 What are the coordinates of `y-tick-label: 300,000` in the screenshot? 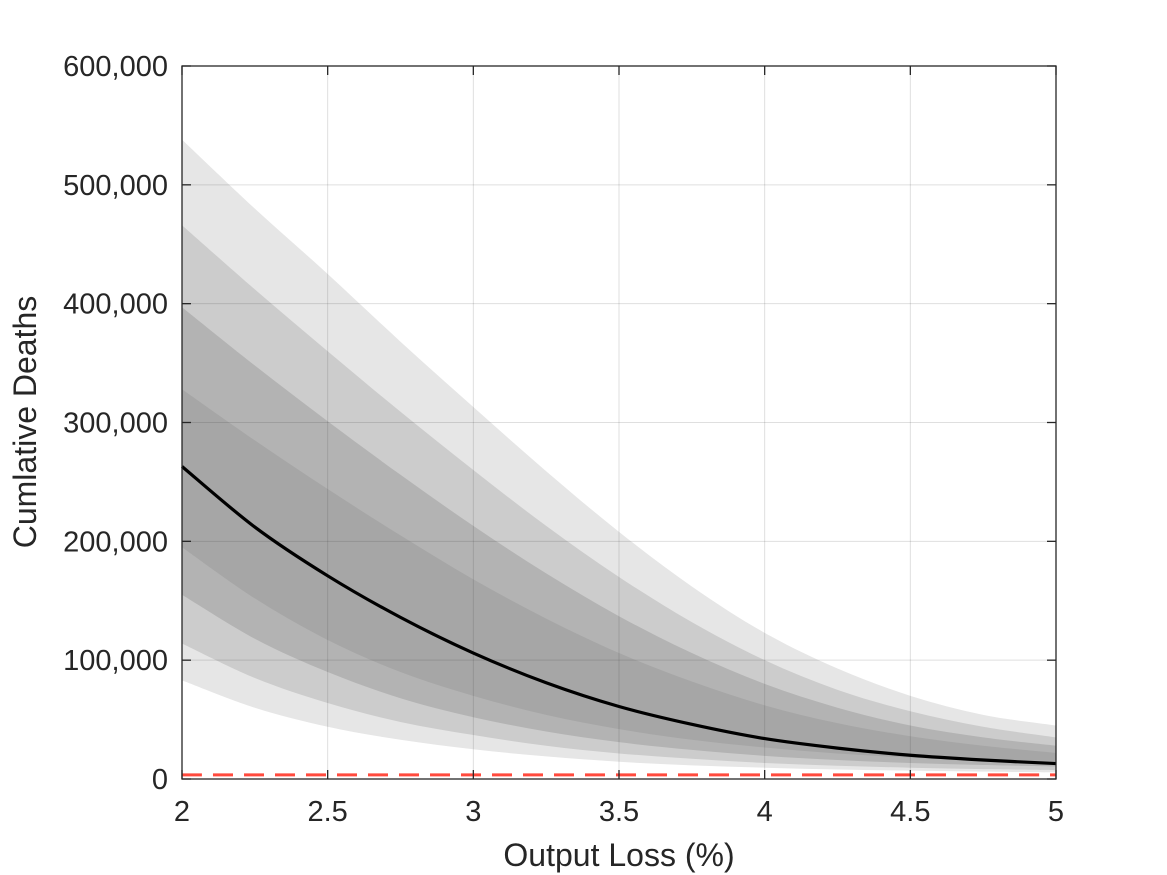 It's located at (115, 424).